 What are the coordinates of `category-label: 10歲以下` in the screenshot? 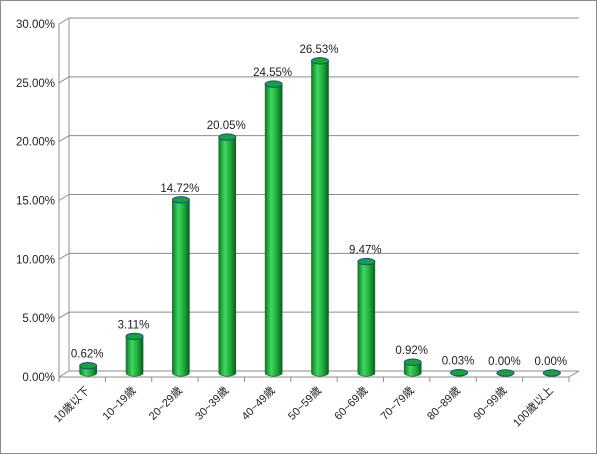 It's located at (71, 404).